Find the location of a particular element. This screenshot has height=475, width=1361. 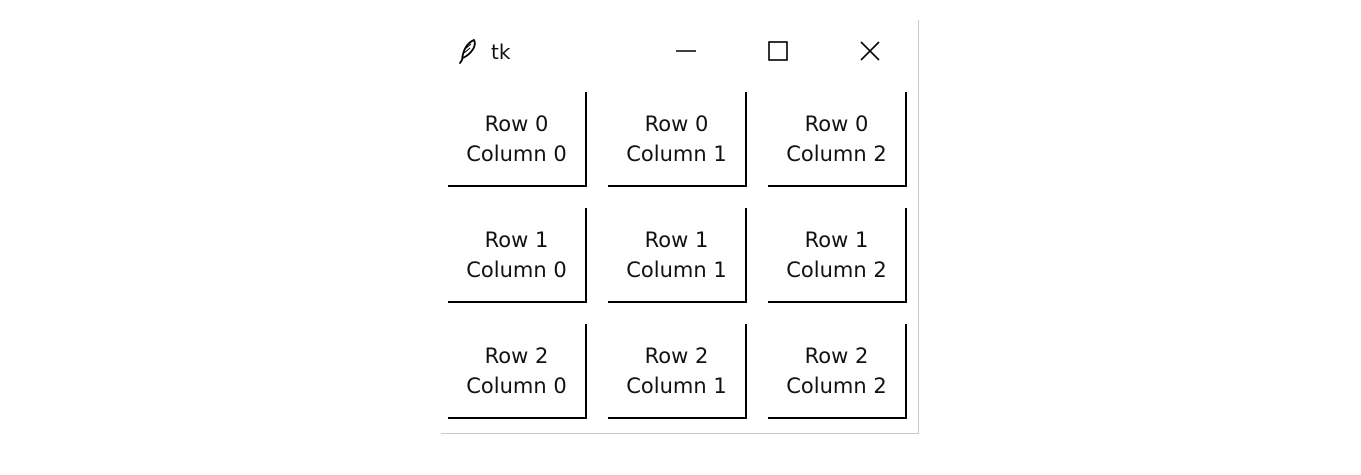

feather-icon is located at coordinates (468, 51).